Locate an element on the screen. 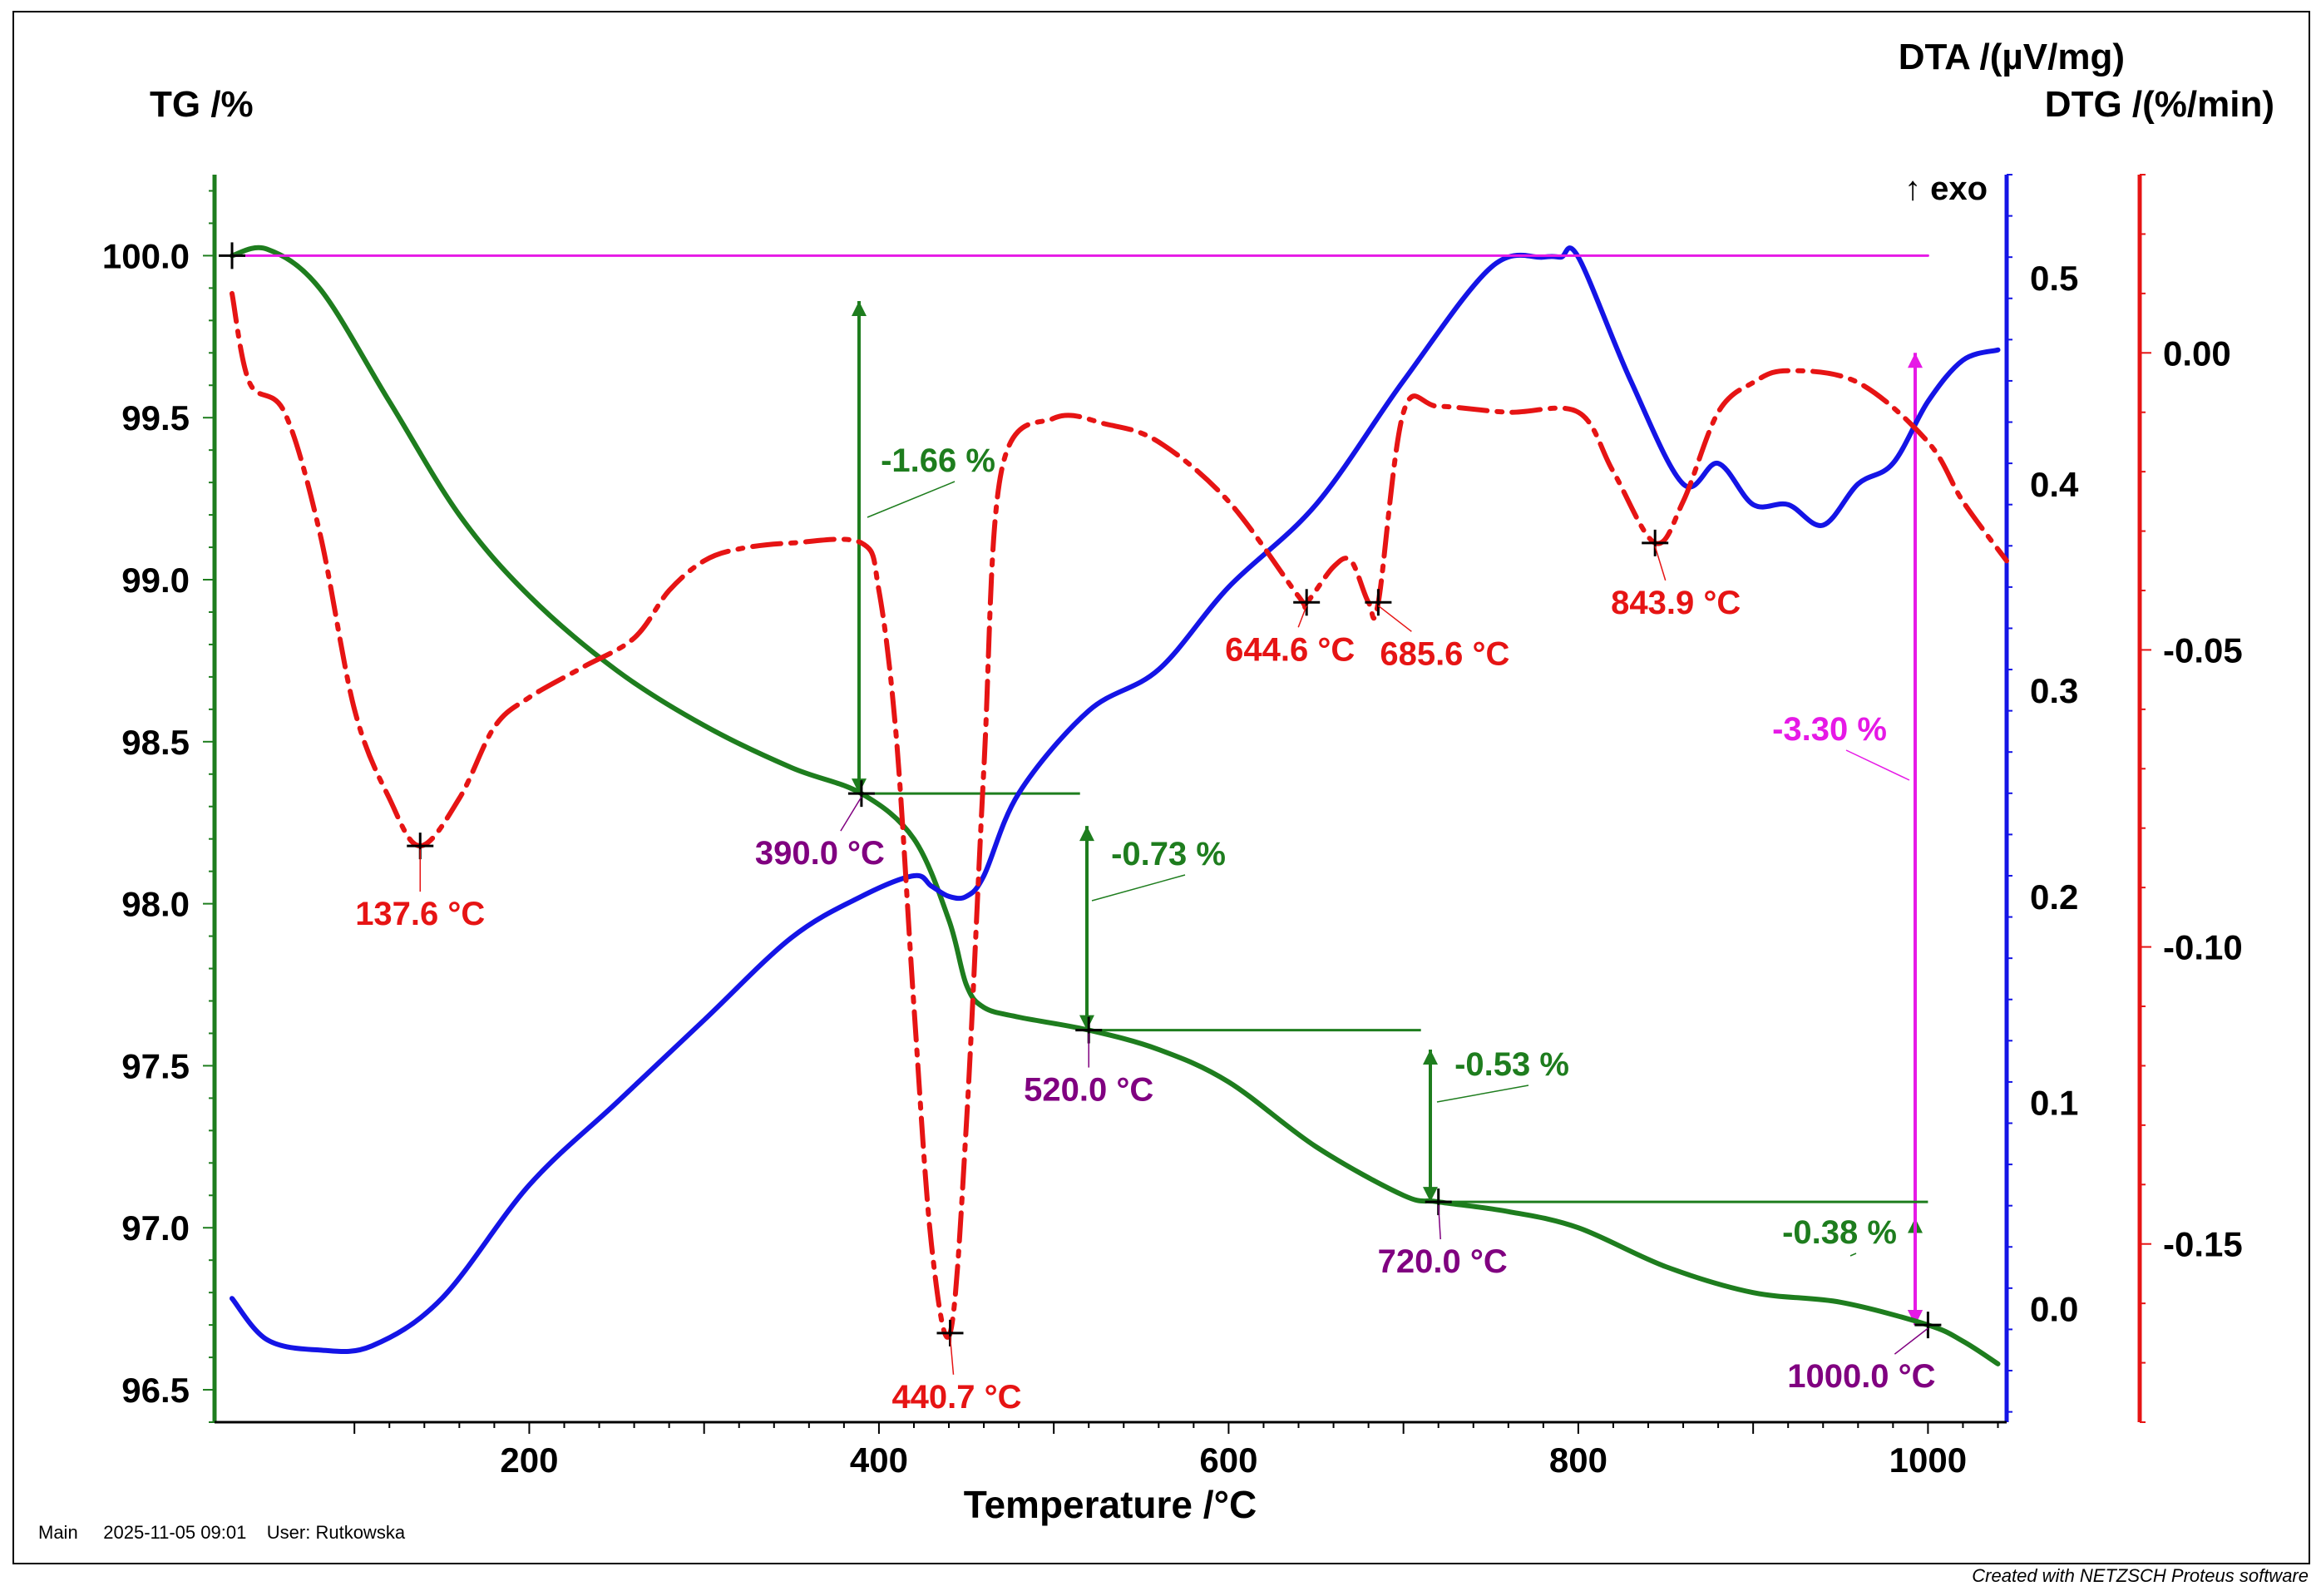  temperature-label: 137.6 °C is located at coordinates (420, 914).